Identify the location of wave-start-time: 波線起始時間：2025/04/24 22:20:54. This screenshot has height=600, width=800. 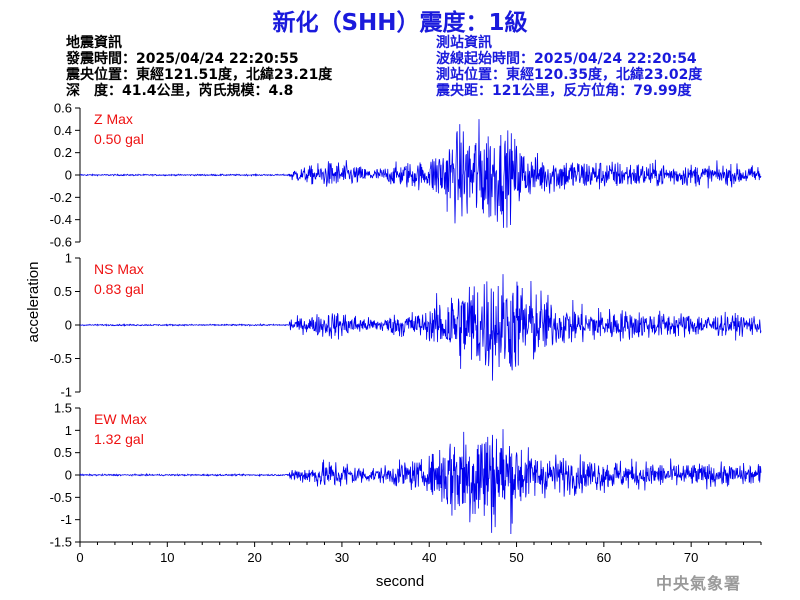
(566, 59).